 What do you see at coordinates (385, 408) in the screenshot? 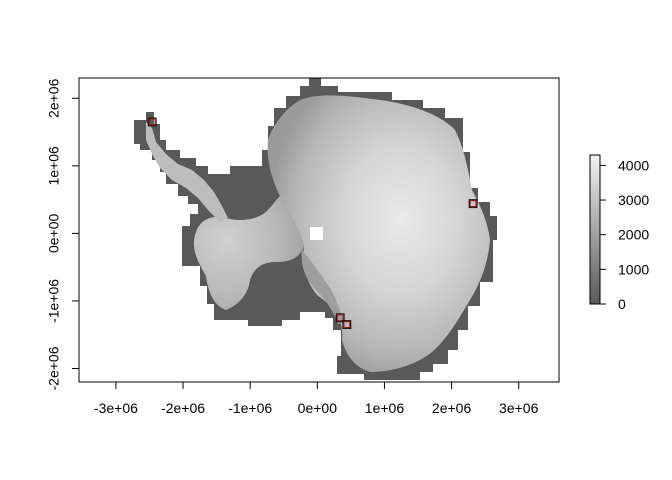
I see `x-tick-label: 1e+06` at bounding box center [385, 408].